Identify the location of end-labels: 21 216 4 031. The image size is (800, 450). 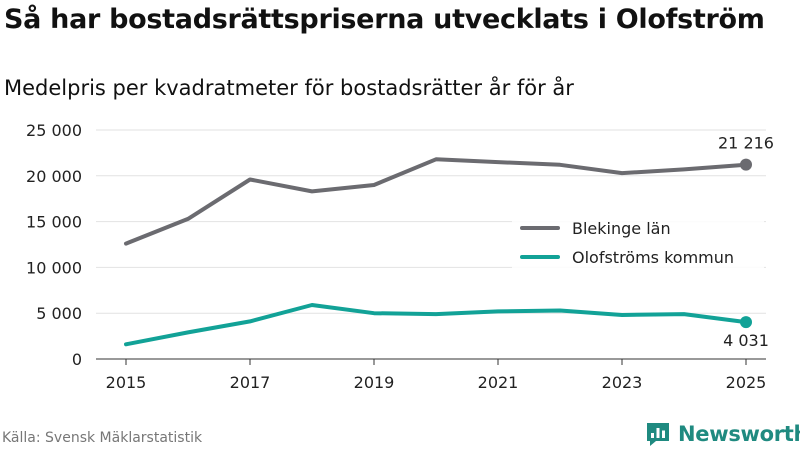
(746, 242).